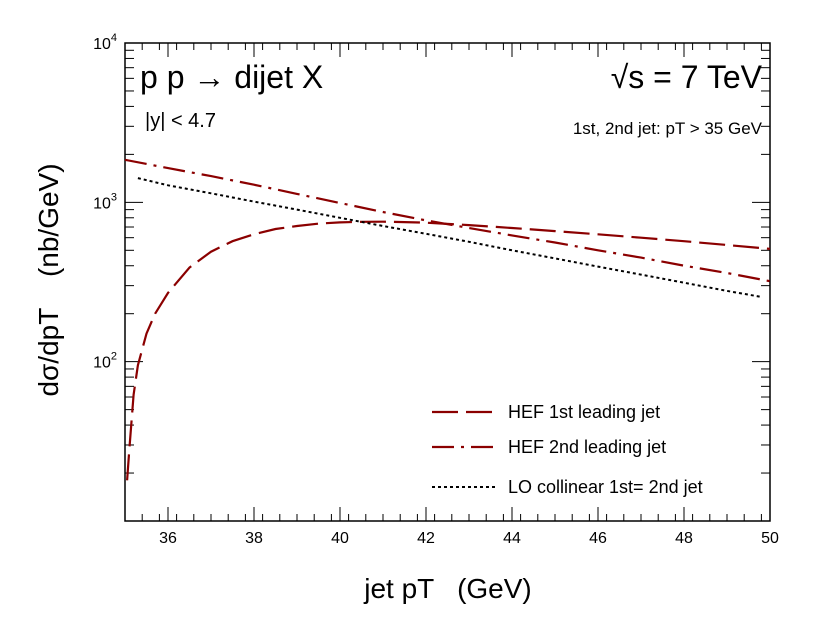 Image resolution: width=830 pixels, height=637 pixels. I want to click on y-tick-label: 10², so click(105, 361).